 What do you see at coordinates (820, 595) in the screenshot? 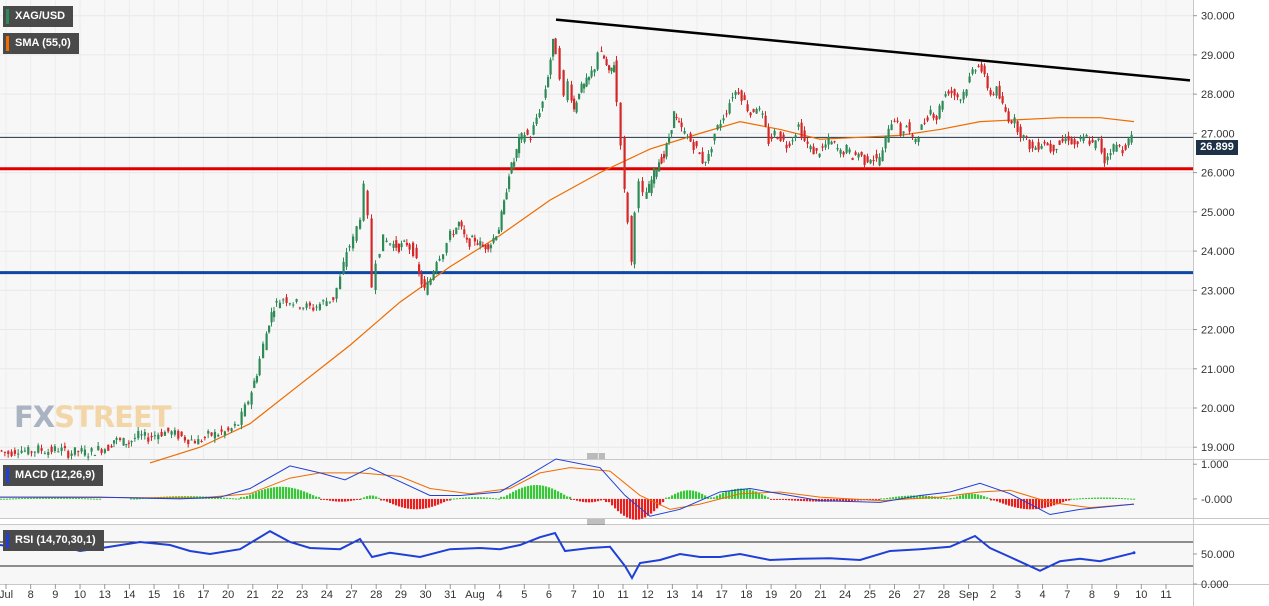
I see `x-tick-label: 21` at bounding box center [820, 595].